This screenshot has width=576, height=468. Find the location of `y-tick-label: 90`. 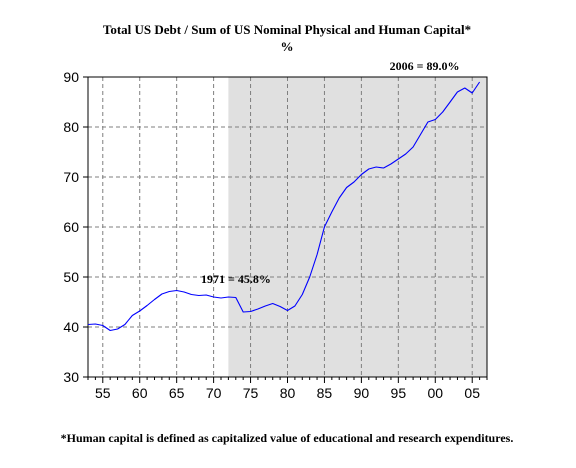

y-tick-label: 90 is located at coordinates (71, 77).